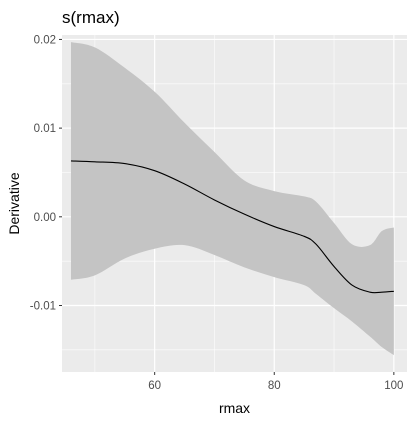 This screenshot has width=416, height=427. Describe the element at coordinates (46, 173) in the screenshot. I see `y-axis-ticks: -0.01 0.00 0.01 0.02` at that location.